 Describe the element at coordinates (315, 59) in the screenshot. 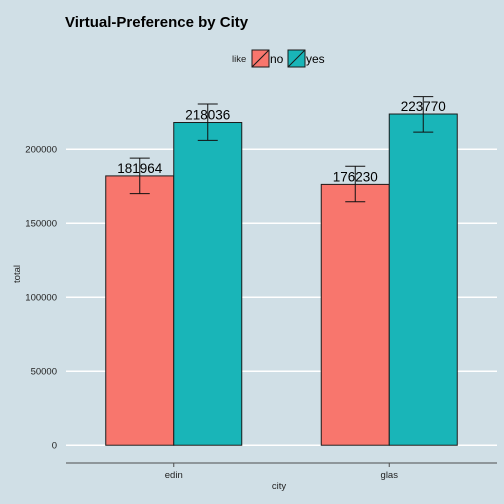

I see `legend-label-yes: yes` at that location.